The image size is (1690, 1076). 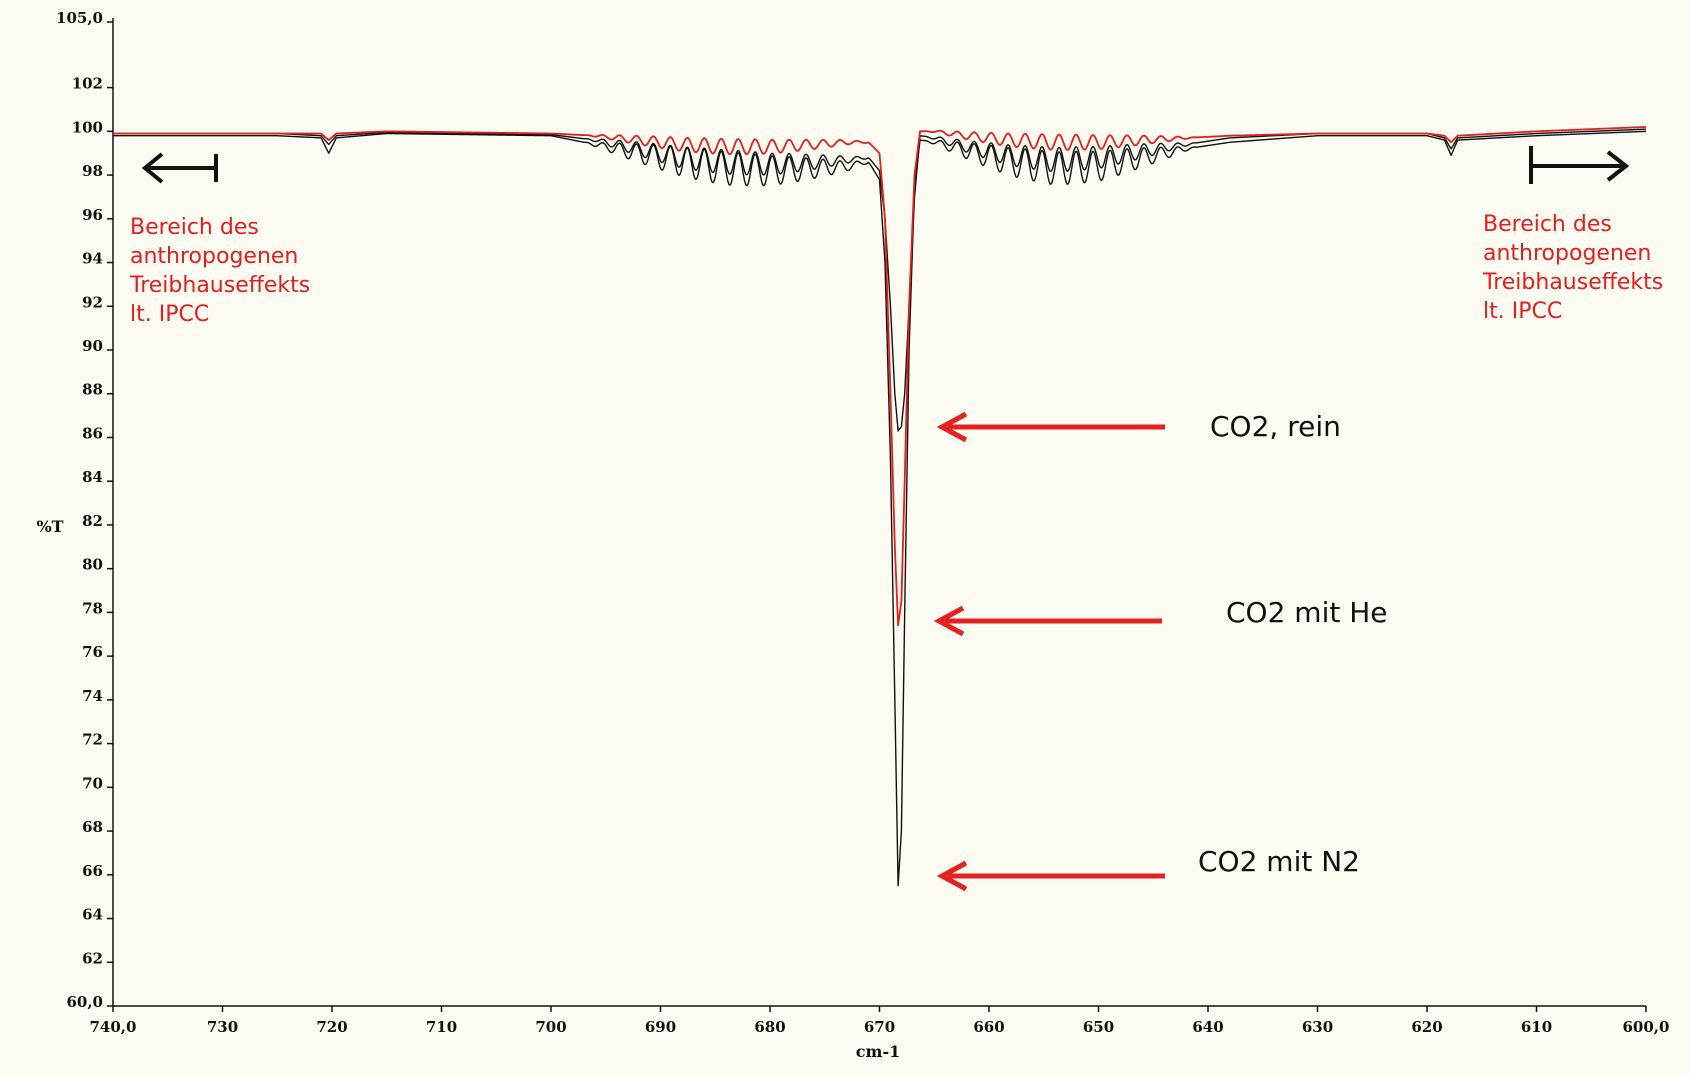 What do you see at coordinates (1536, 1027) in the screenshot?
I see `x-tick-label: 610` at bounding box center [1536, 1027].